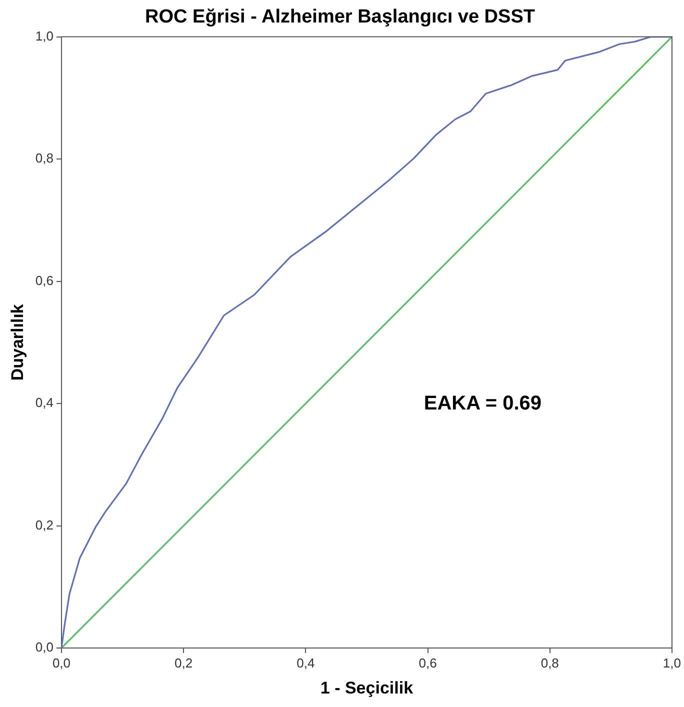 The width and height of the screenshot is (684, 707). Describe the element at coordinates (44, 647) in the screenshot. I see `y-tick-label: 0,0` at that location.